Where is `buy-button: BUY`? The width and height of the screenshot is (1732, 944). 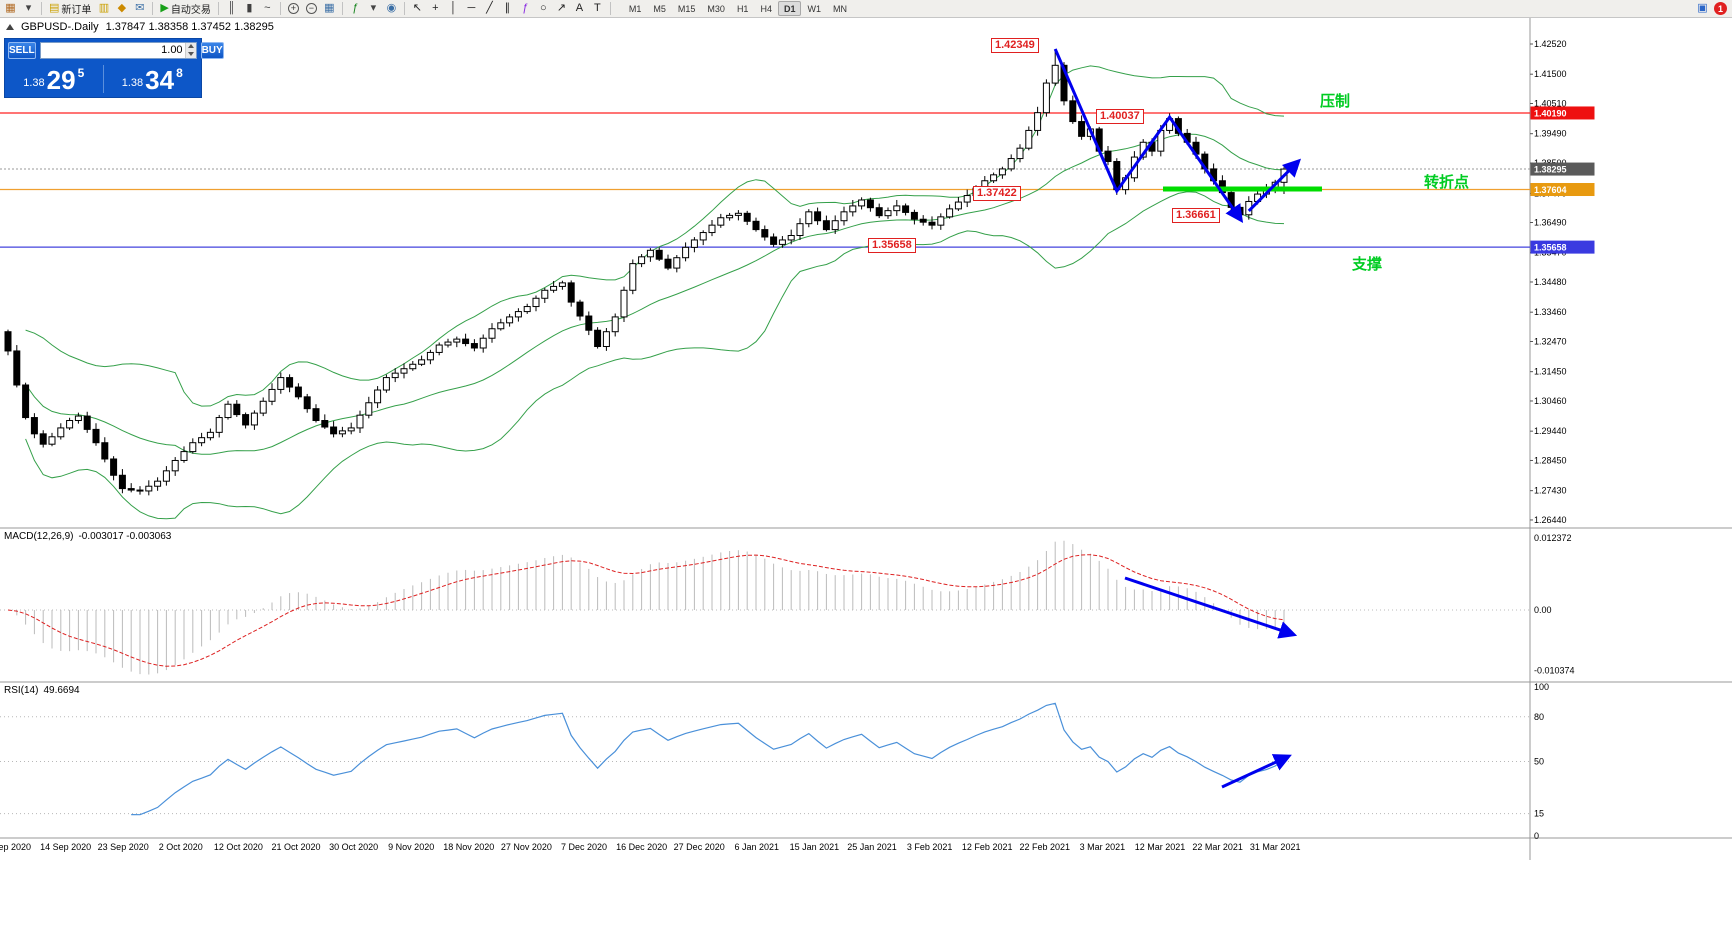
buy-button: BUY is located at coordinates (212, 50).